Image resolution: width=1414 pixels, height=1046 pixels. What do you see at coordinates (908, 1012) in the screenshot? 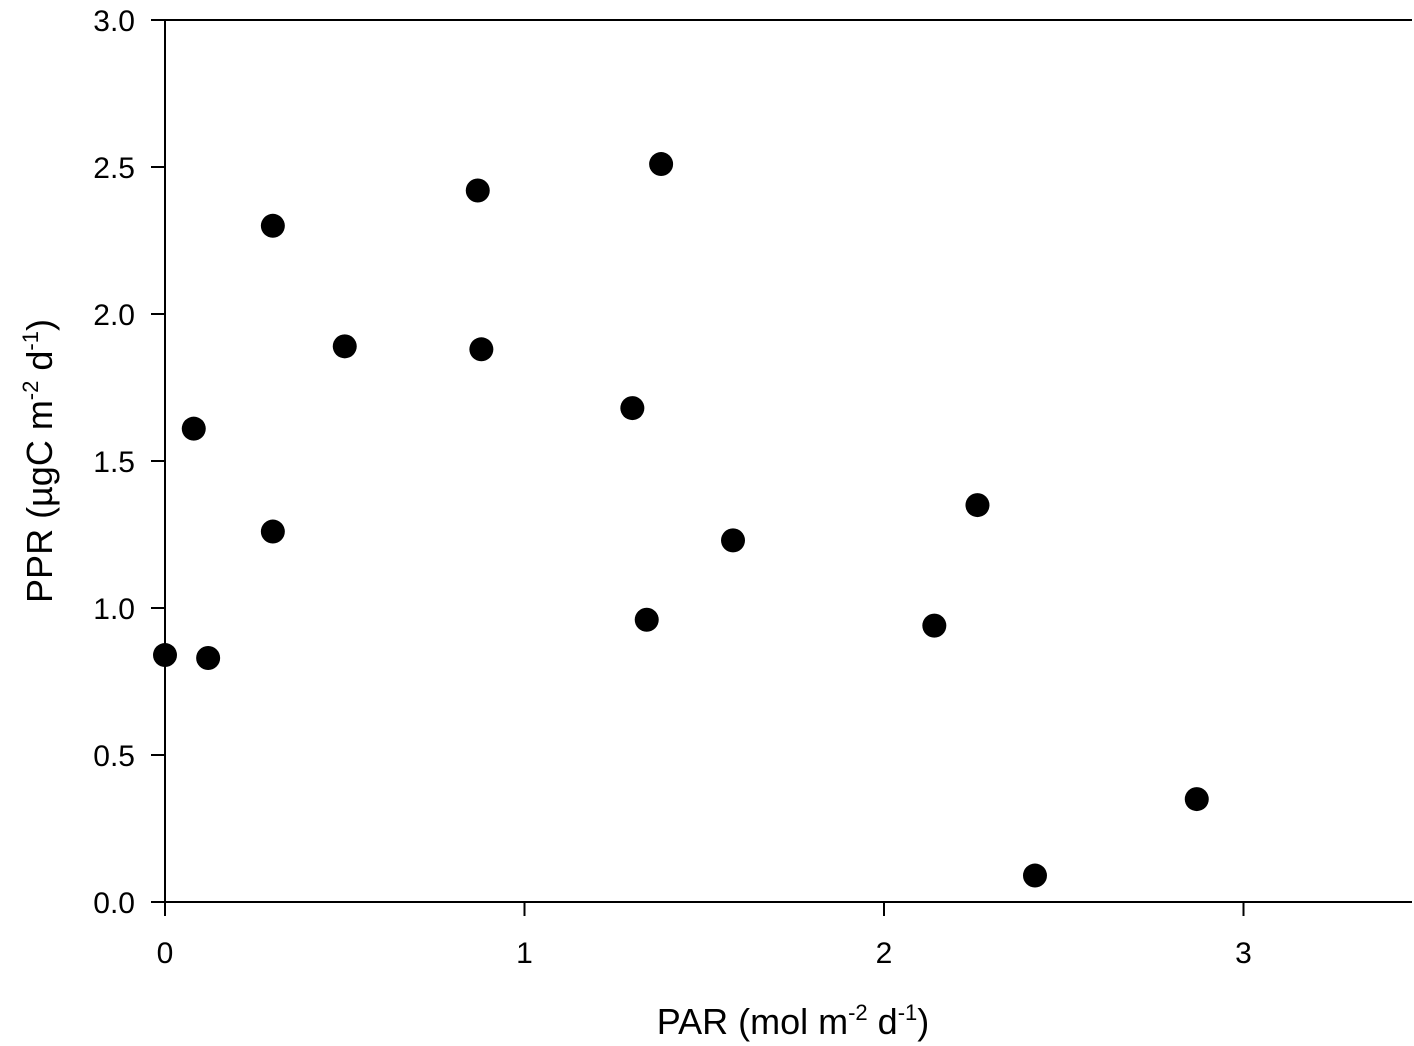
I see `x-axis-title-sup-2: -1` at bounding box center [908, 1012].